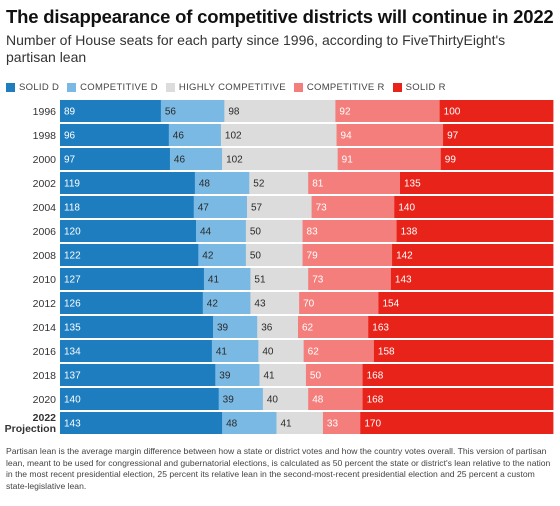 Image resolution: width=560 pixels, height=506 pixels. I want to click on data-label-2020-solid-r: 168, so click(375, 400).